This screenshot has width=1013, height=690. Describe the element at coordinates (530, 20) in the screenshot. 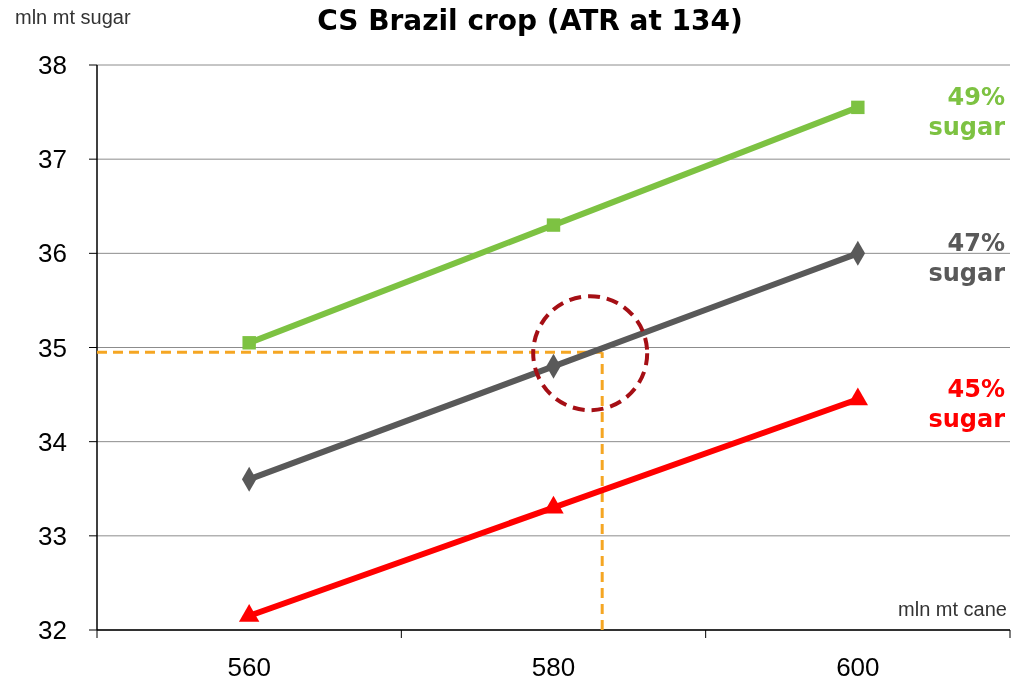

I see `chart-title: CS Brazil crop (ATR at 134)` at that location.